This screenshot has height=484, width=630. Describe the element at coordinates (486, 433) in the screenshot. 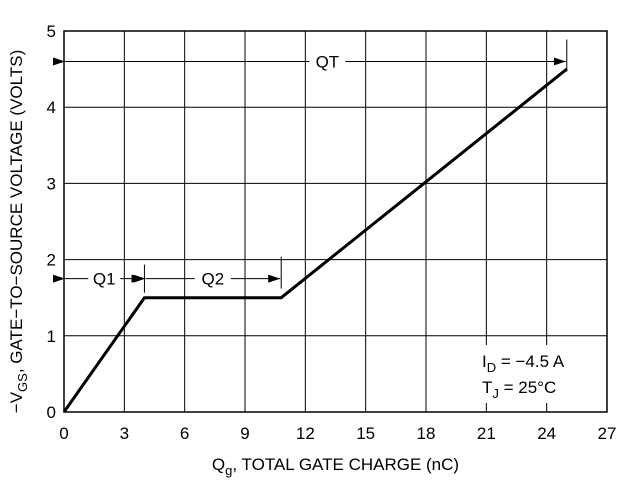

I see `x-tick-label: 21` at that location.